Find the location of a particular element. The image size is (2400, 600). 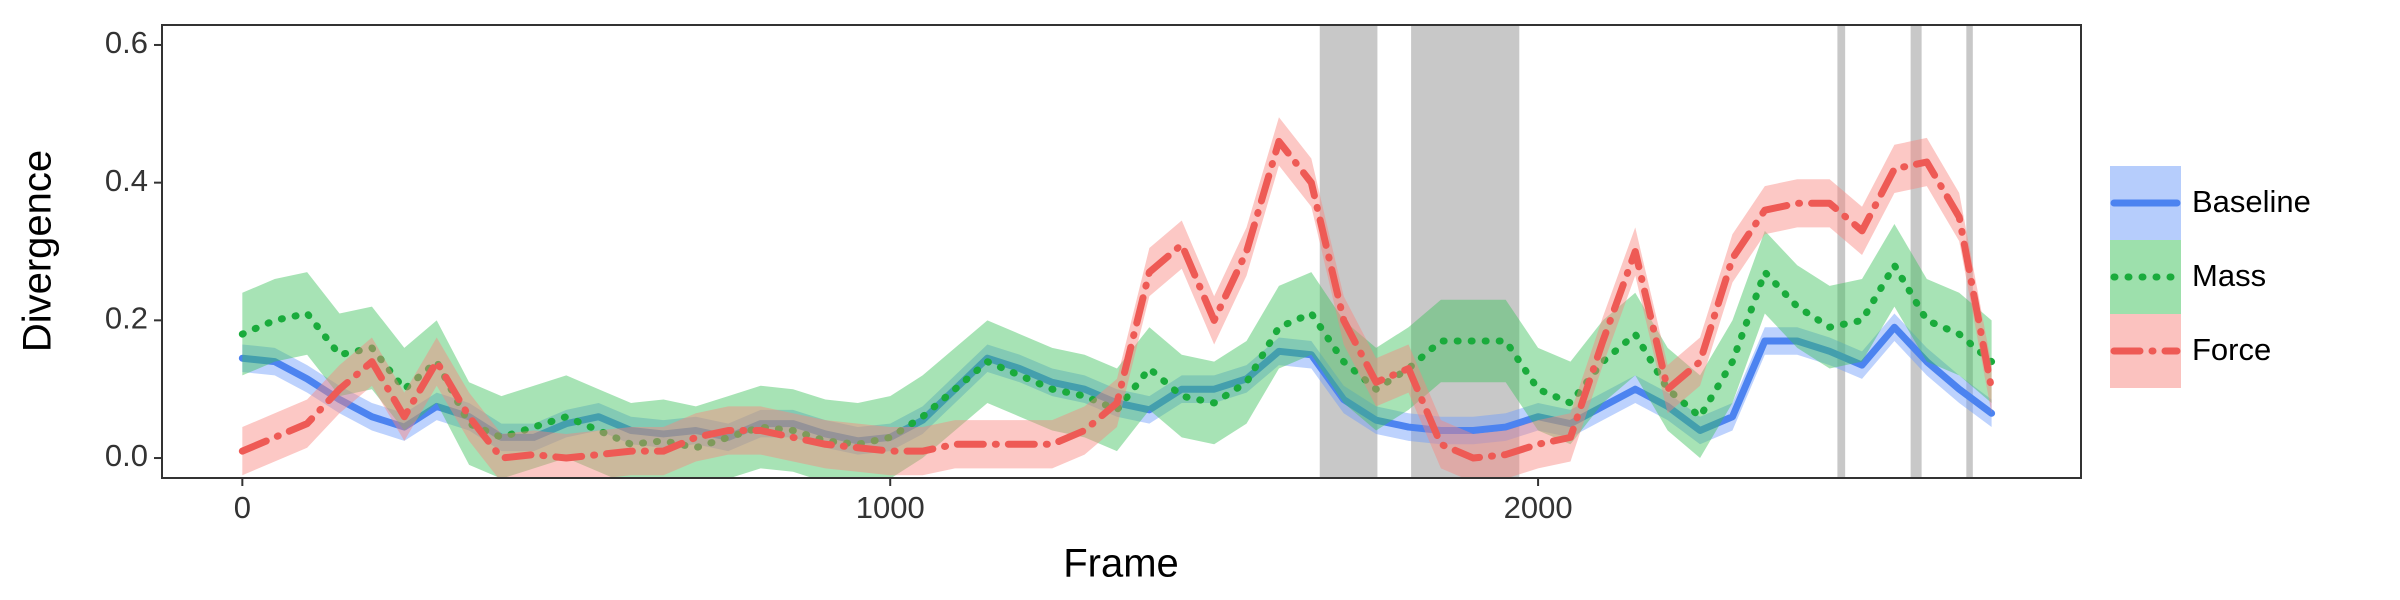

x-tick-label: 2000 is located at coordinates (1538, 507).